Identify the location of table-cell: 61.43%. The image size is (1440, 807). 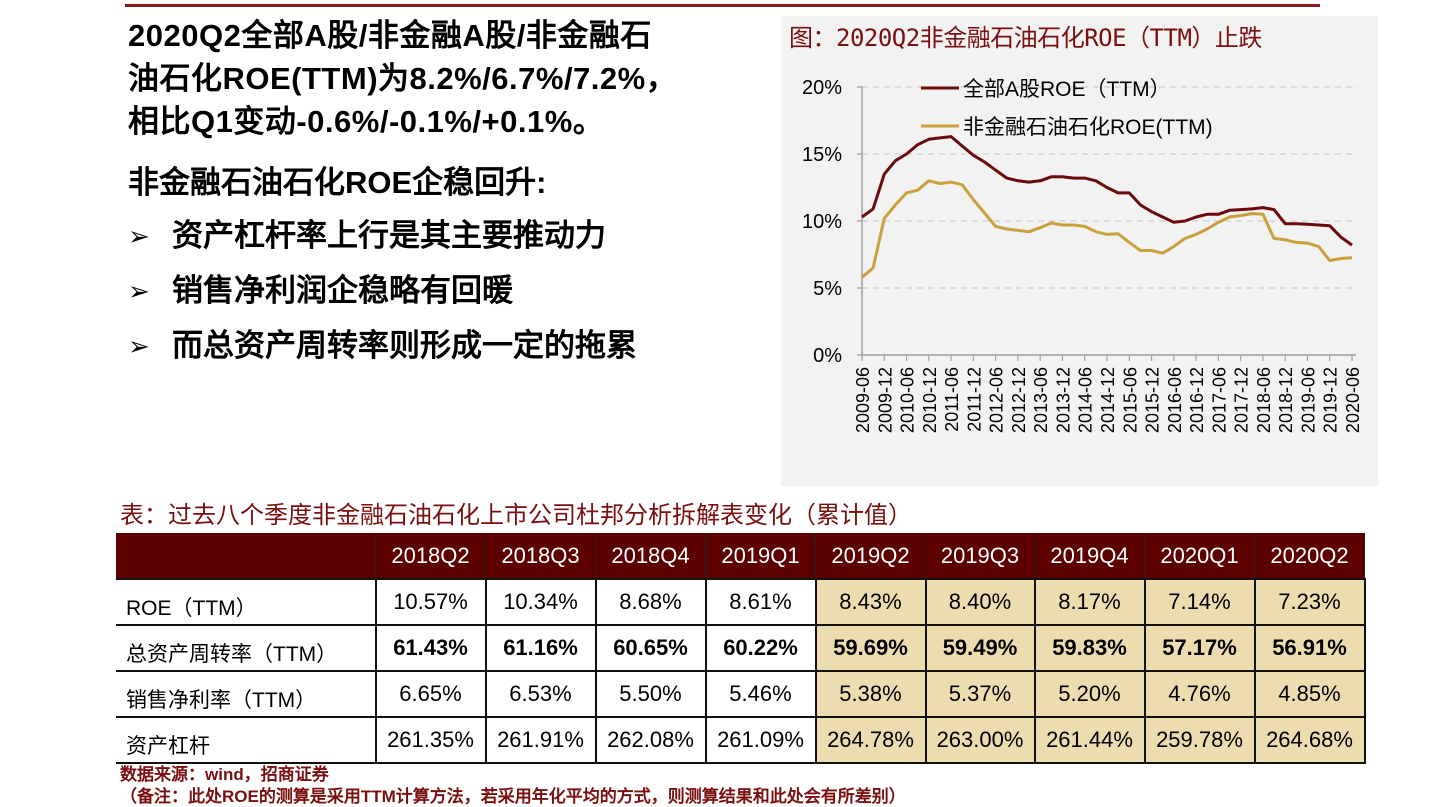
(430, 648).